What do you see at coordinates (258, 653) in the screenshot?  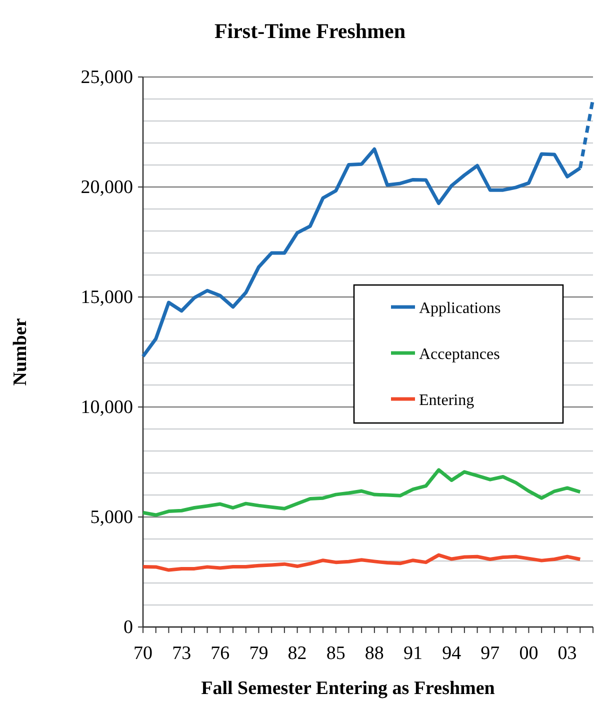 I see `x-tick-label: 79` at bounding box center [258, 653].